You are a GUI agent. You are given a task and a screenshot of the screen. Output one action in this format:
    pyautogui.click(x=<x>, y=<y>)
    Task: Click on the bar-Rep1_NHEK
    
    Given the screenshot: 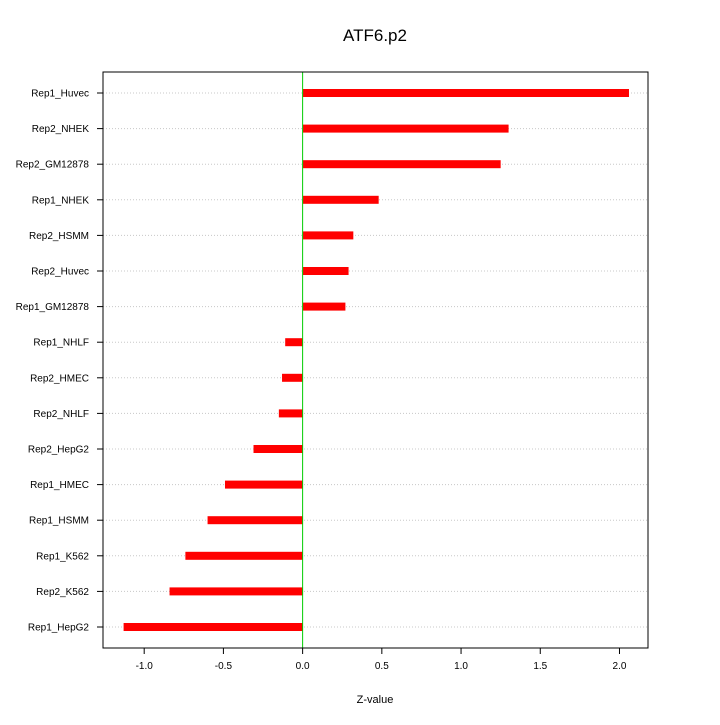 What is the action you would take?
    pyautogui.click(x=340, y=199)
    